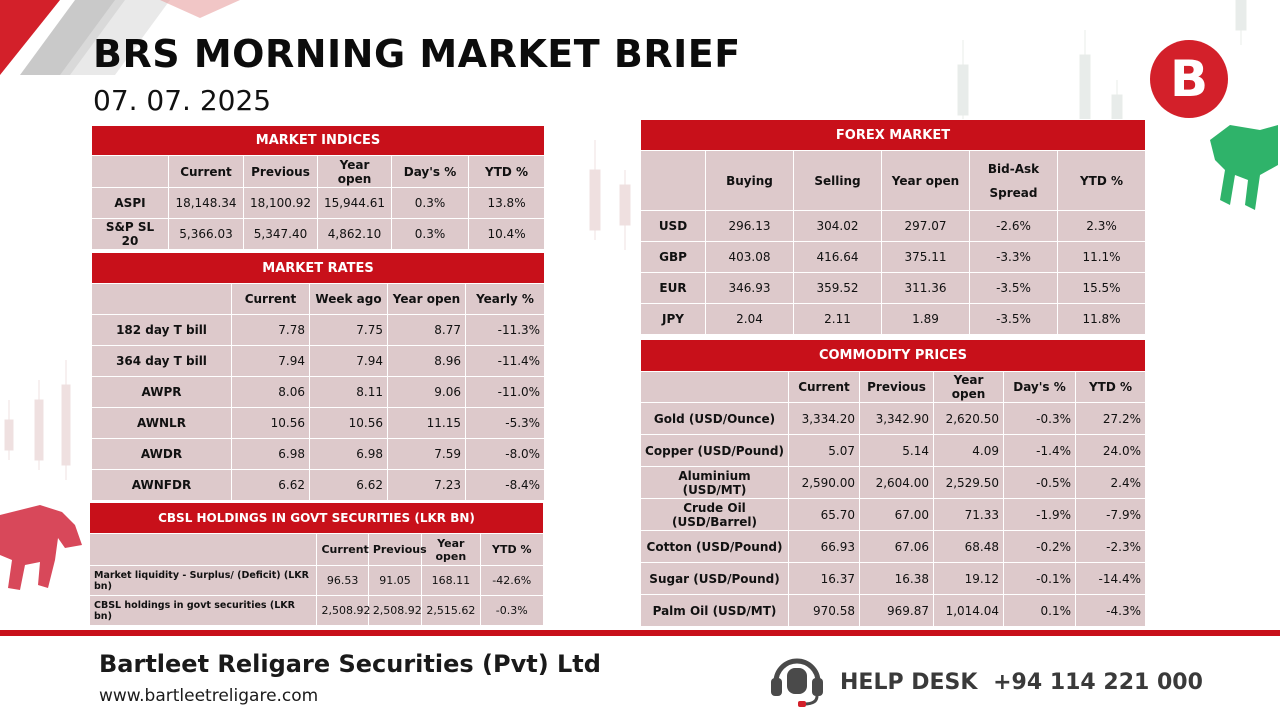 This screenshot has height=720, width=1280. I want to click on cell-value: 8.06, so click(270, 392).